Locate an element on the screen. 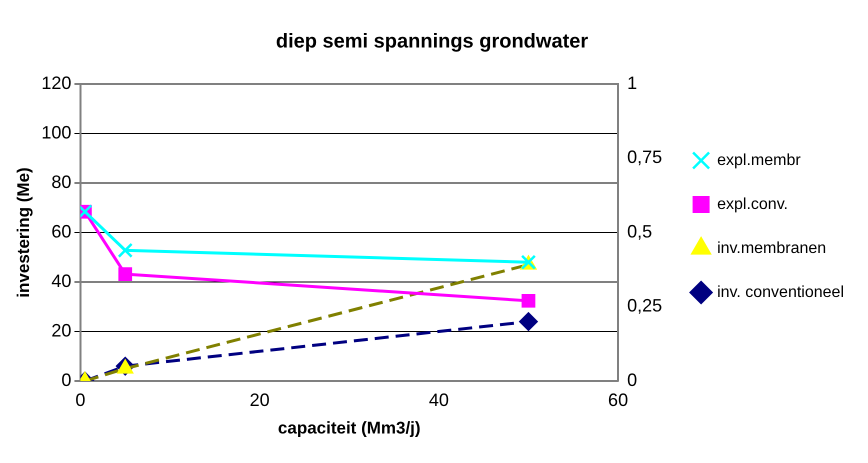 The image size is (868, 463). y-tick-label: 100 is located at coordinates (56, 132).